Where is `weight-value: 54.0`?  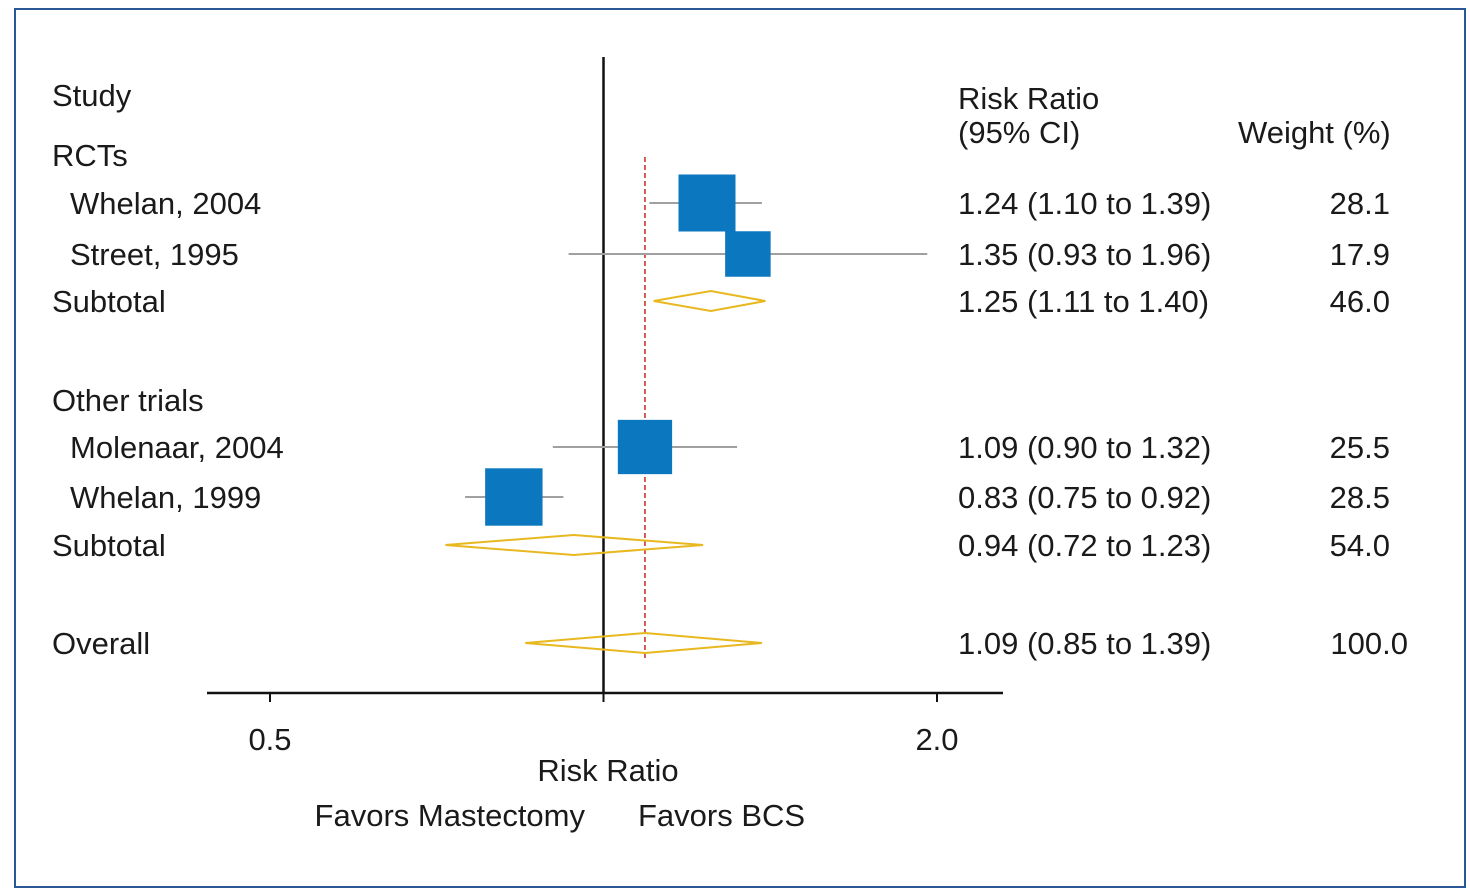
weight-value: 54.0 is located at coordinates (1360, 545).